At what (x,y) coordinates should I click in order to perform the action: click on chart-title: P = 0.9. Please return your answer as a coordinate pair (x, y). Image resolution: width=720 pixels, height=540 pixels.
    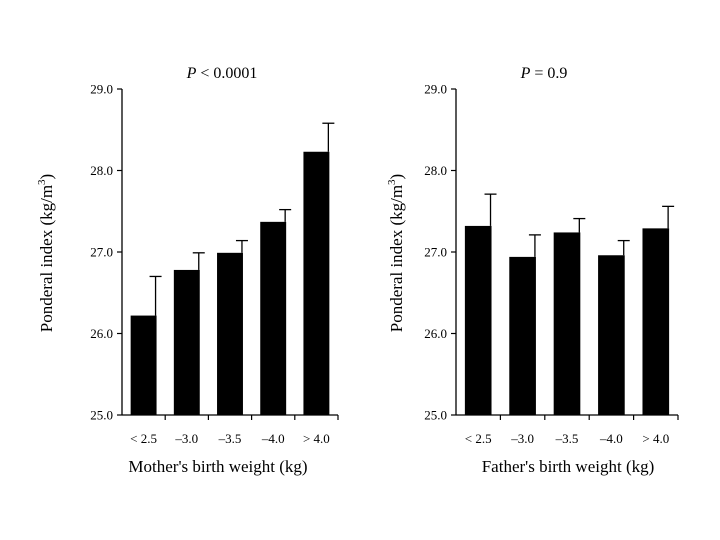
    Looking at the image, I should click on (544, 73).